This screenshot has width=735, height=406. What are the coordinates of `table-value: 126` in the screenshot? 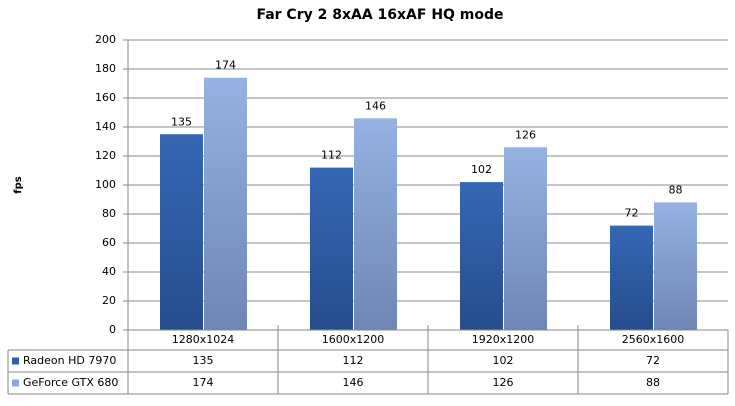 It's located at (503, 382).